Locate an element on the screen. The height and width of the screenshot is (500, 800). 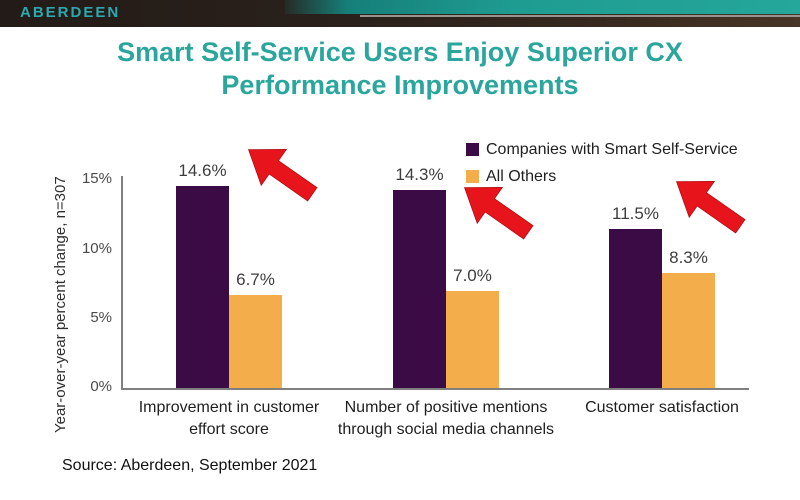
category-label-line: through social media channels is located at coordinates (446, 429).